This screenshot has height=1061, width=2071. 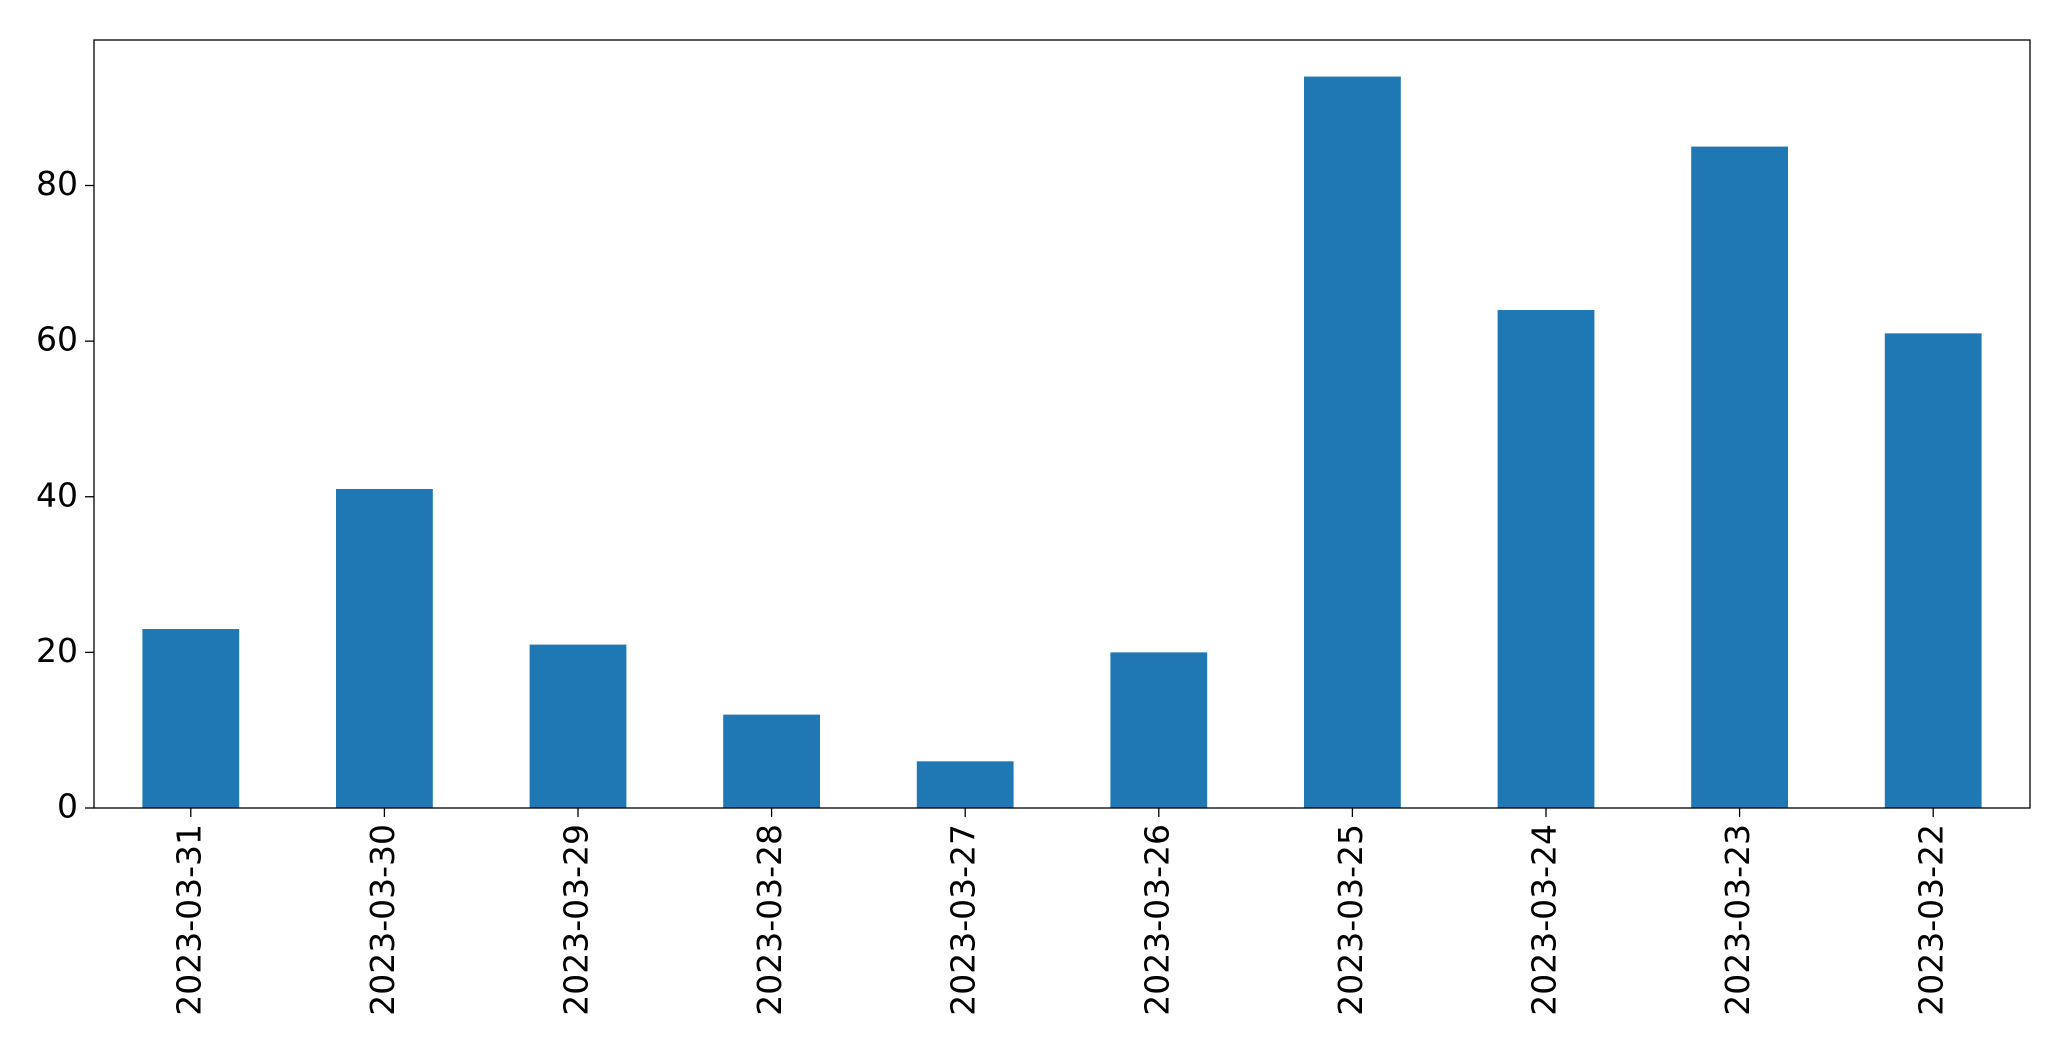 I want to click on x-tick-label: 2023-03-30, so click(x=382, y=920).